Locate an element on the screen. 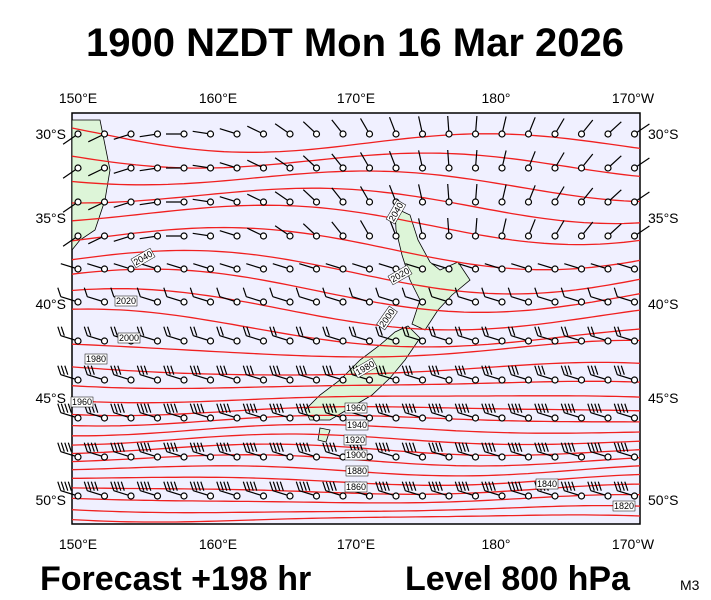  contour-label-text: 1960 is located at coordinates (82, 402).